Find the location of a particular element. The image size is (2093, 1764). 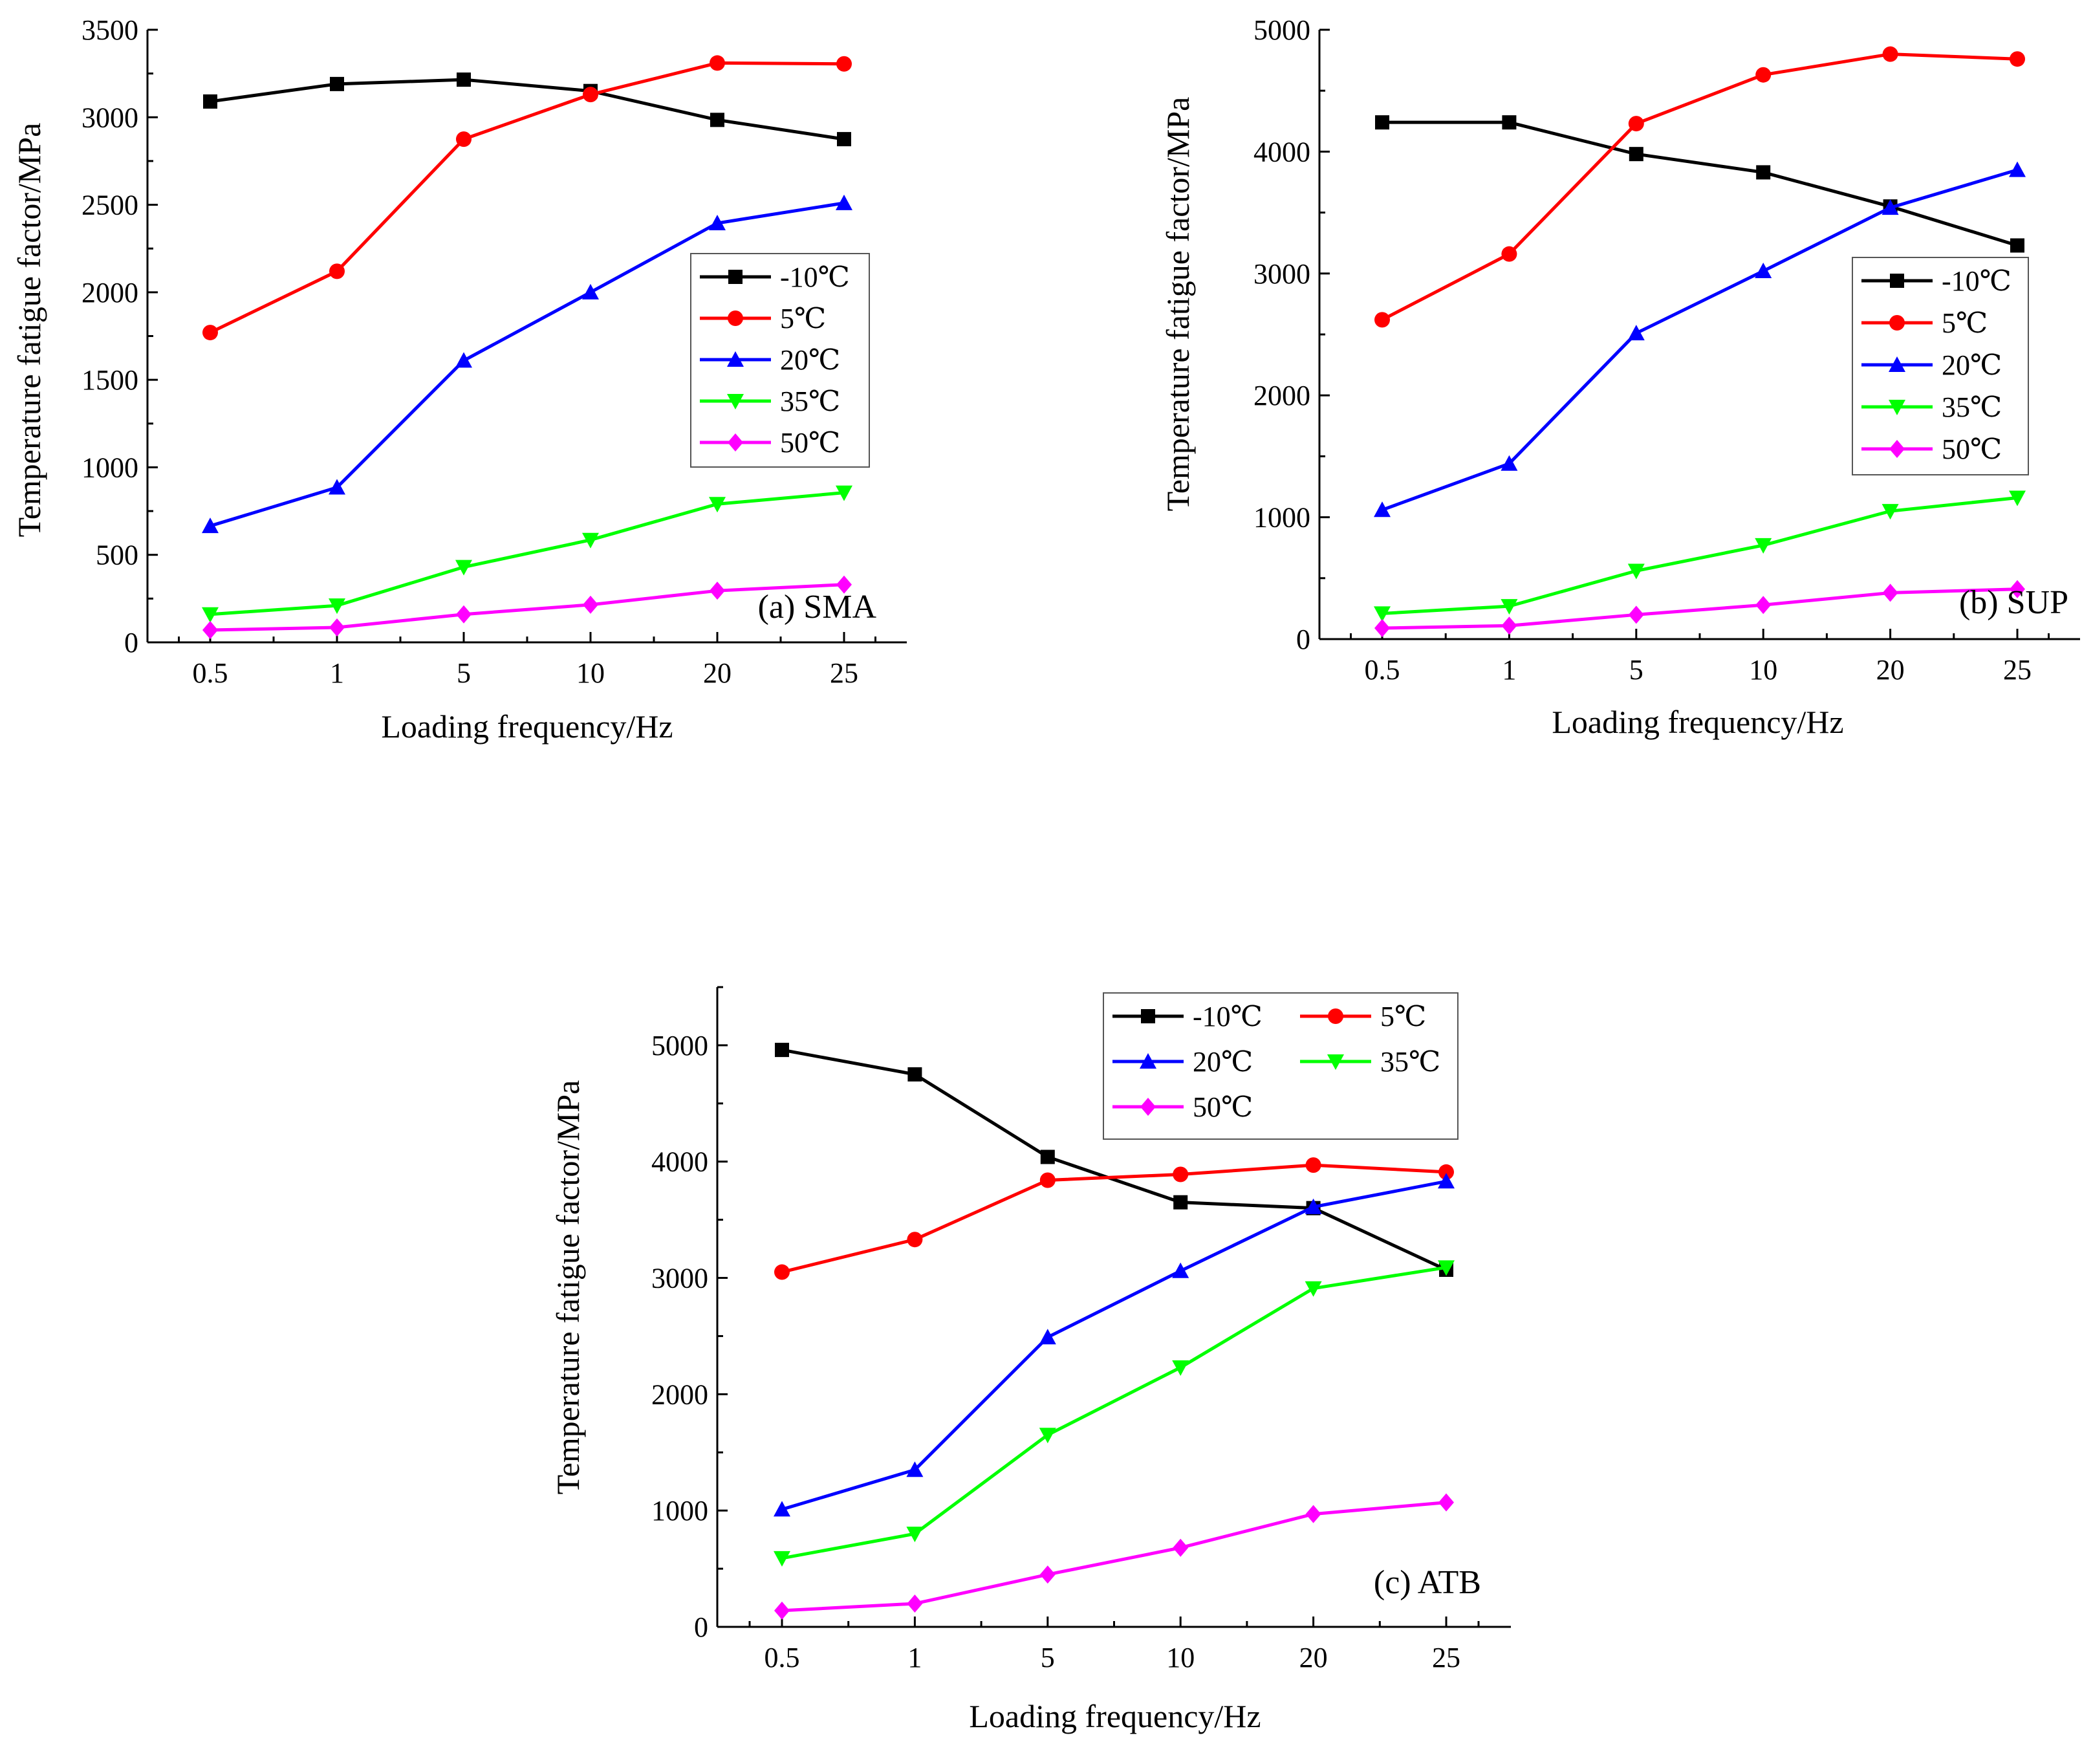

x-tick-label-c: 0.5 is located at coordinates (782, 1657).